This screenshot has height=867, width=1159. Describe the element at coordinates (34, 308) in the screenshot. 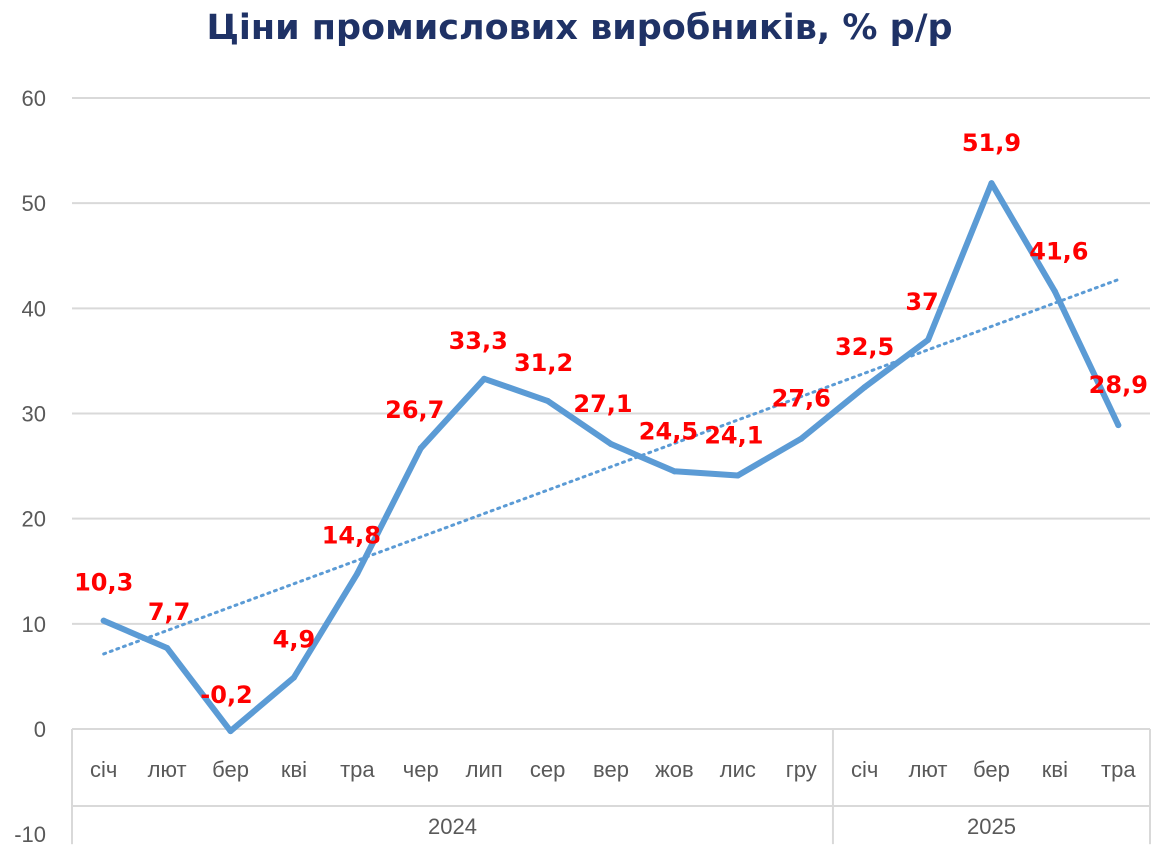

I see `y-tick-label: 40` at that location.